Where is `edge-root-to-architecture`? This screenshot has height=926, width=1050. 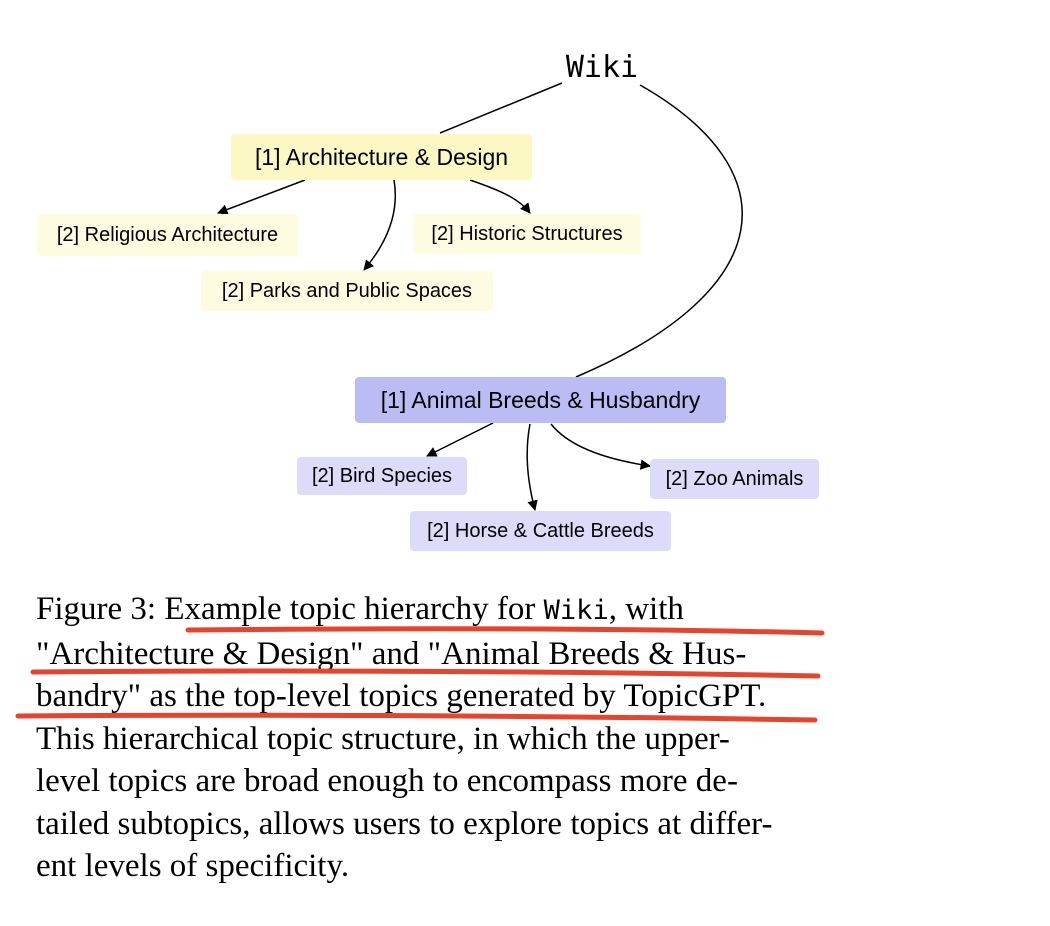
edge-root-to-architecture is located at coordinates (501, 108).